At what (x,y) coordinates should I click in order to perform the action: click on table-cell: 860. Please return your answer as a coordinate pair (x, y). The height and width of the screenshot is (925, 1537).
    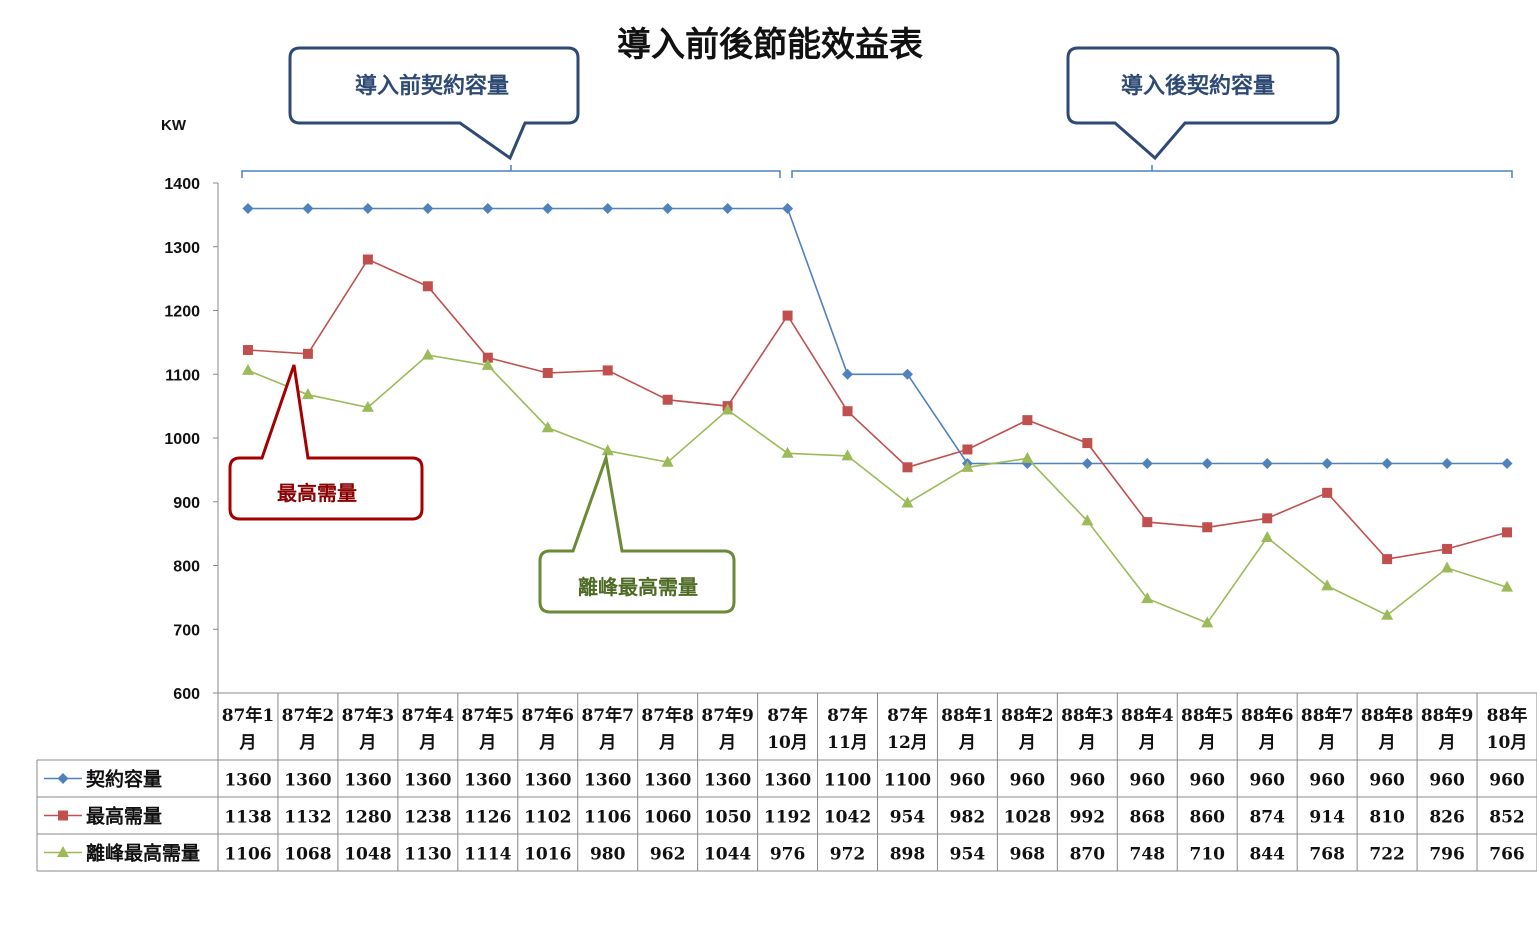
    Looking at the image, I should click on (1208, 818).